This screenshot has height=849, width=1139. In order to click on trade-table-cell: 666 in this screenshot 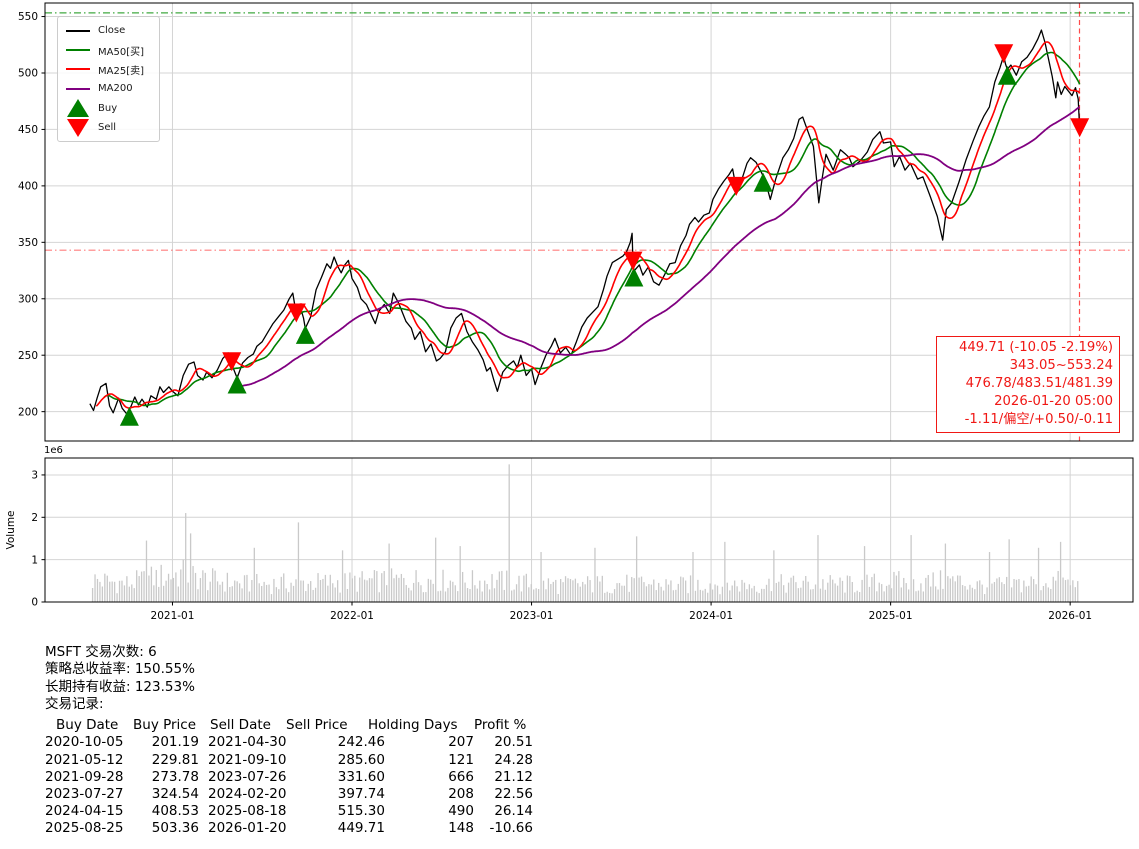, I will do `click(461, 776)`.